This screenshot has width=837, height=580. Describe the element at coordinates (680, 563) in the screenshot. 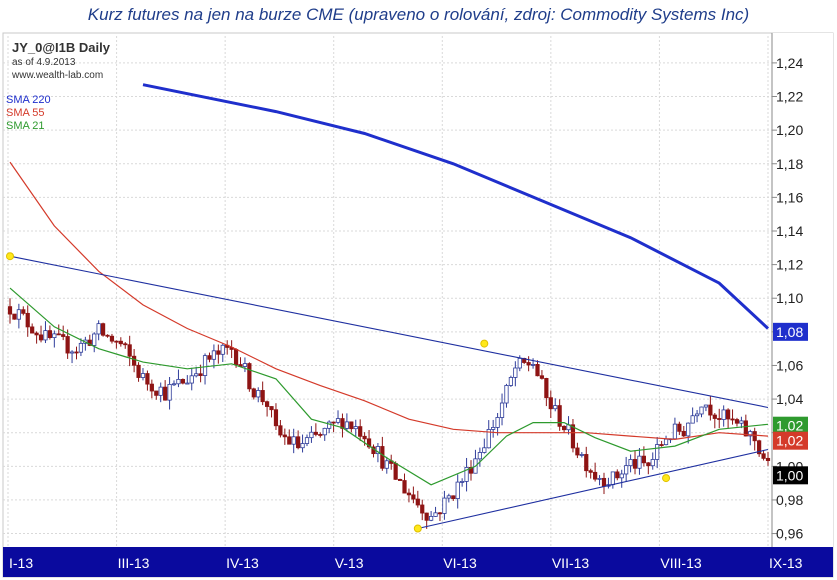

I see `x-tick-label: VIII-13` at that location.